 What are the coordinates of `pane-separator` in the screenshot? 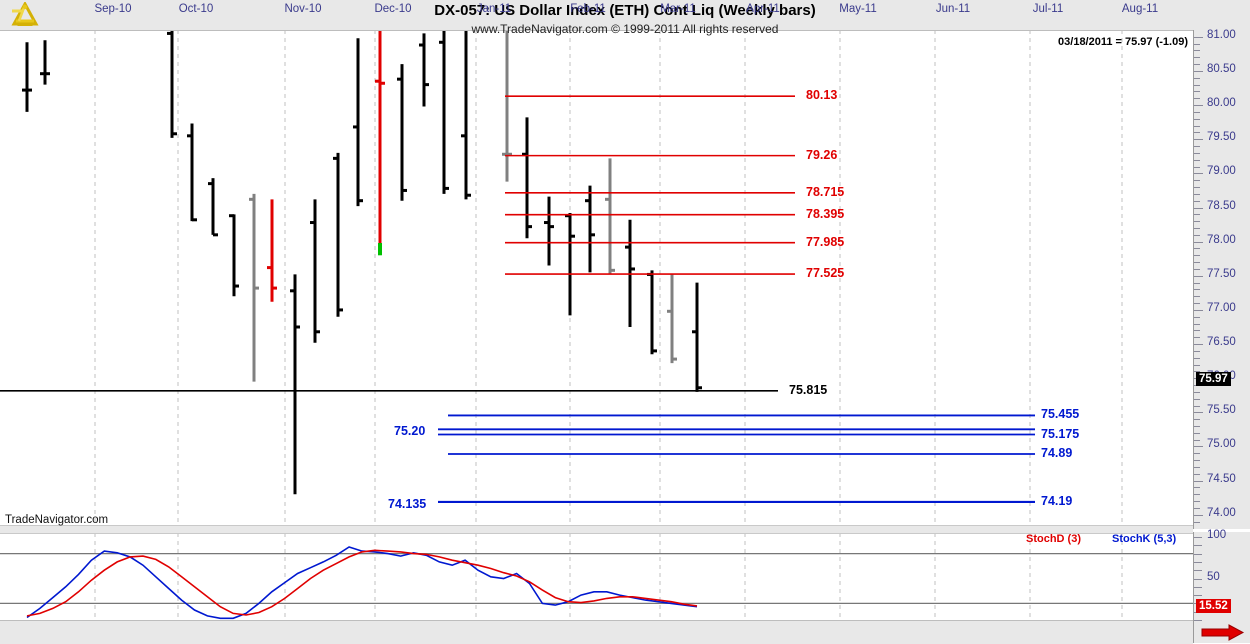 It's located at (596, 529).